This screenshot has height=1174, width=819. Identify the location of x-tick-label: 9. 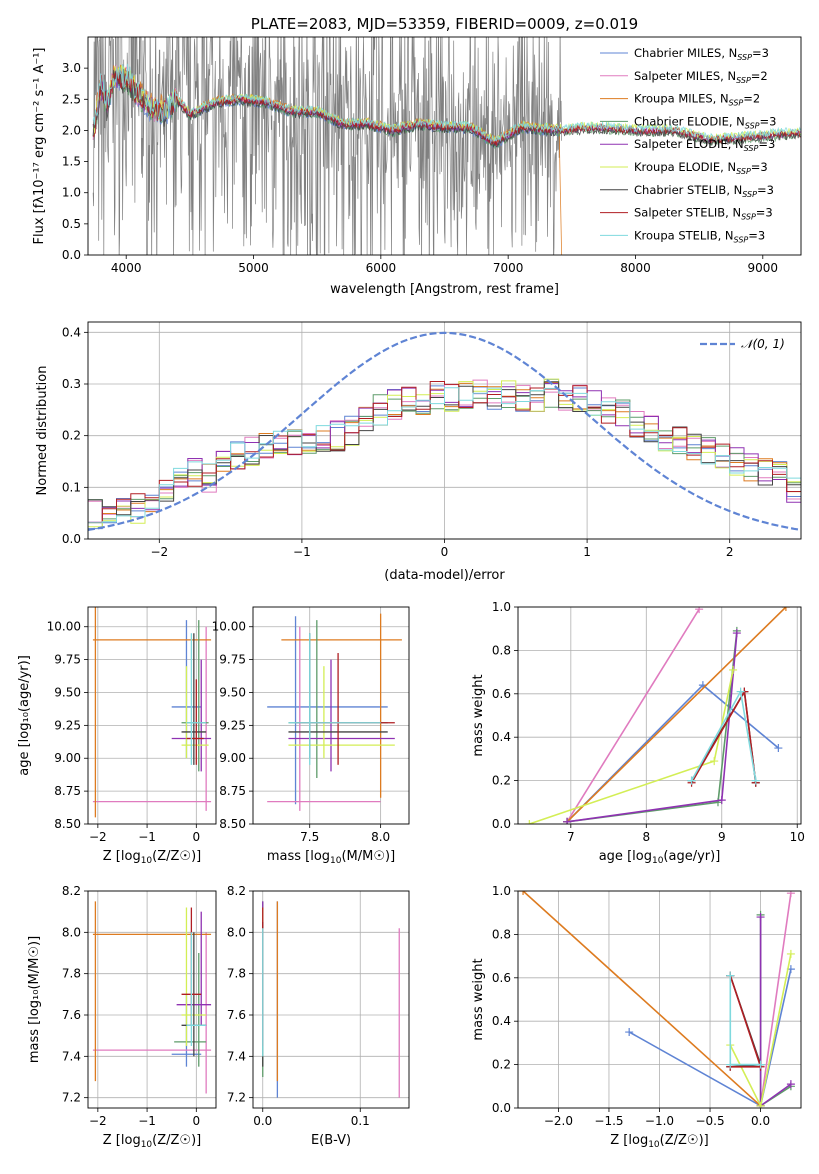
(722, 837).